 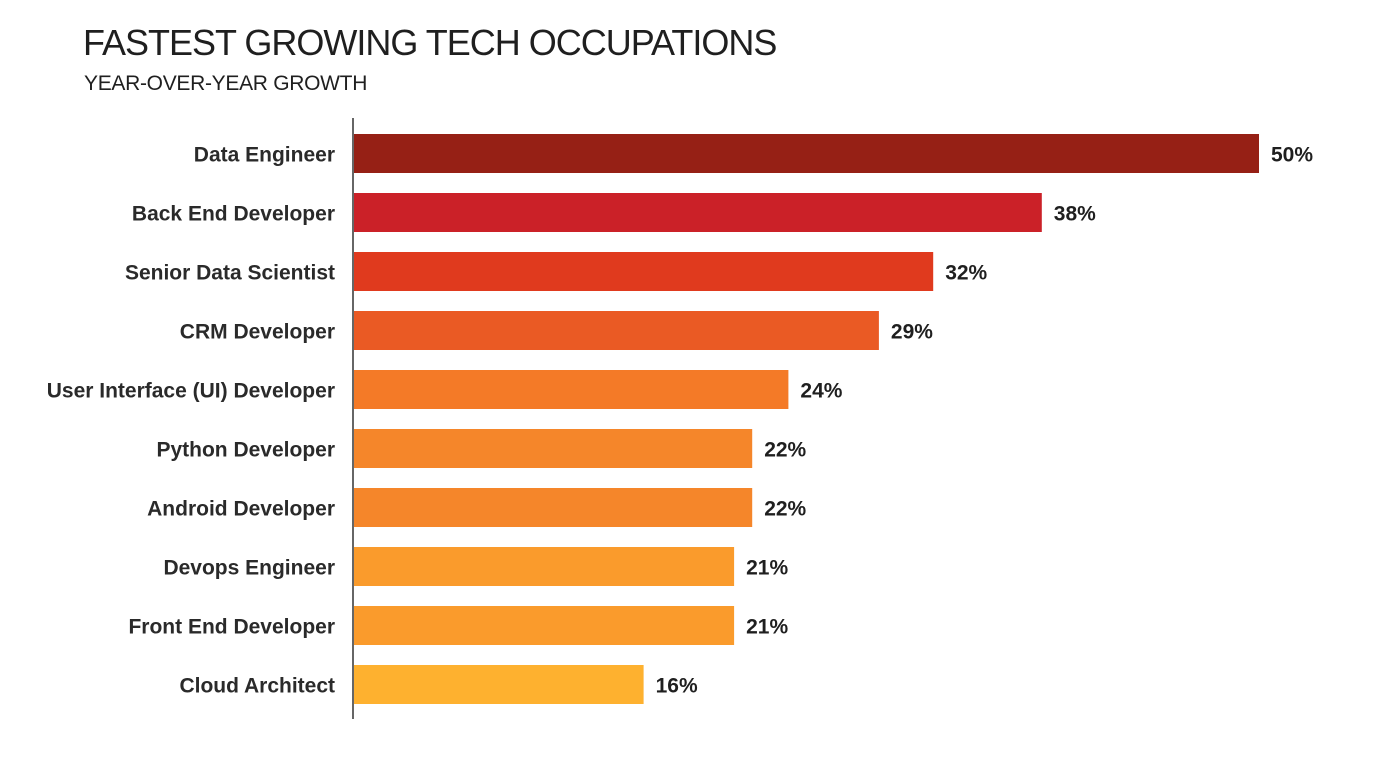 What do you see at coordinates (233, 214) in the screenshot?
I see `category-label: Back End Developer` at bounding box center [233, 214].